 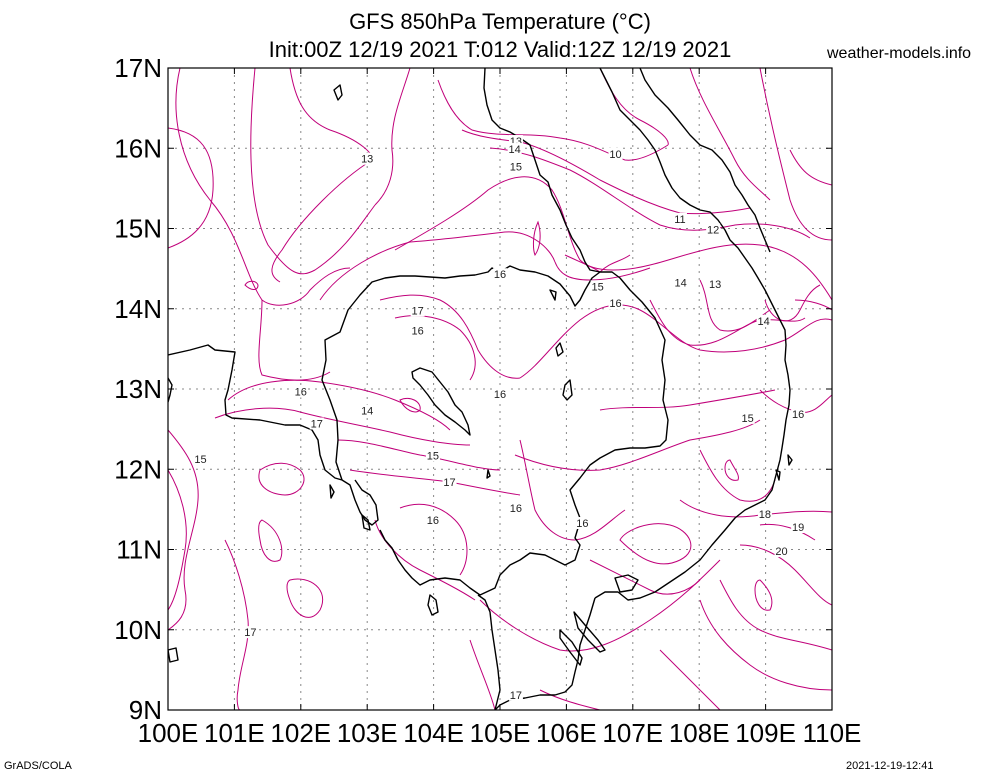 I want to click on cambodia-border, so click(x=495, y=430).